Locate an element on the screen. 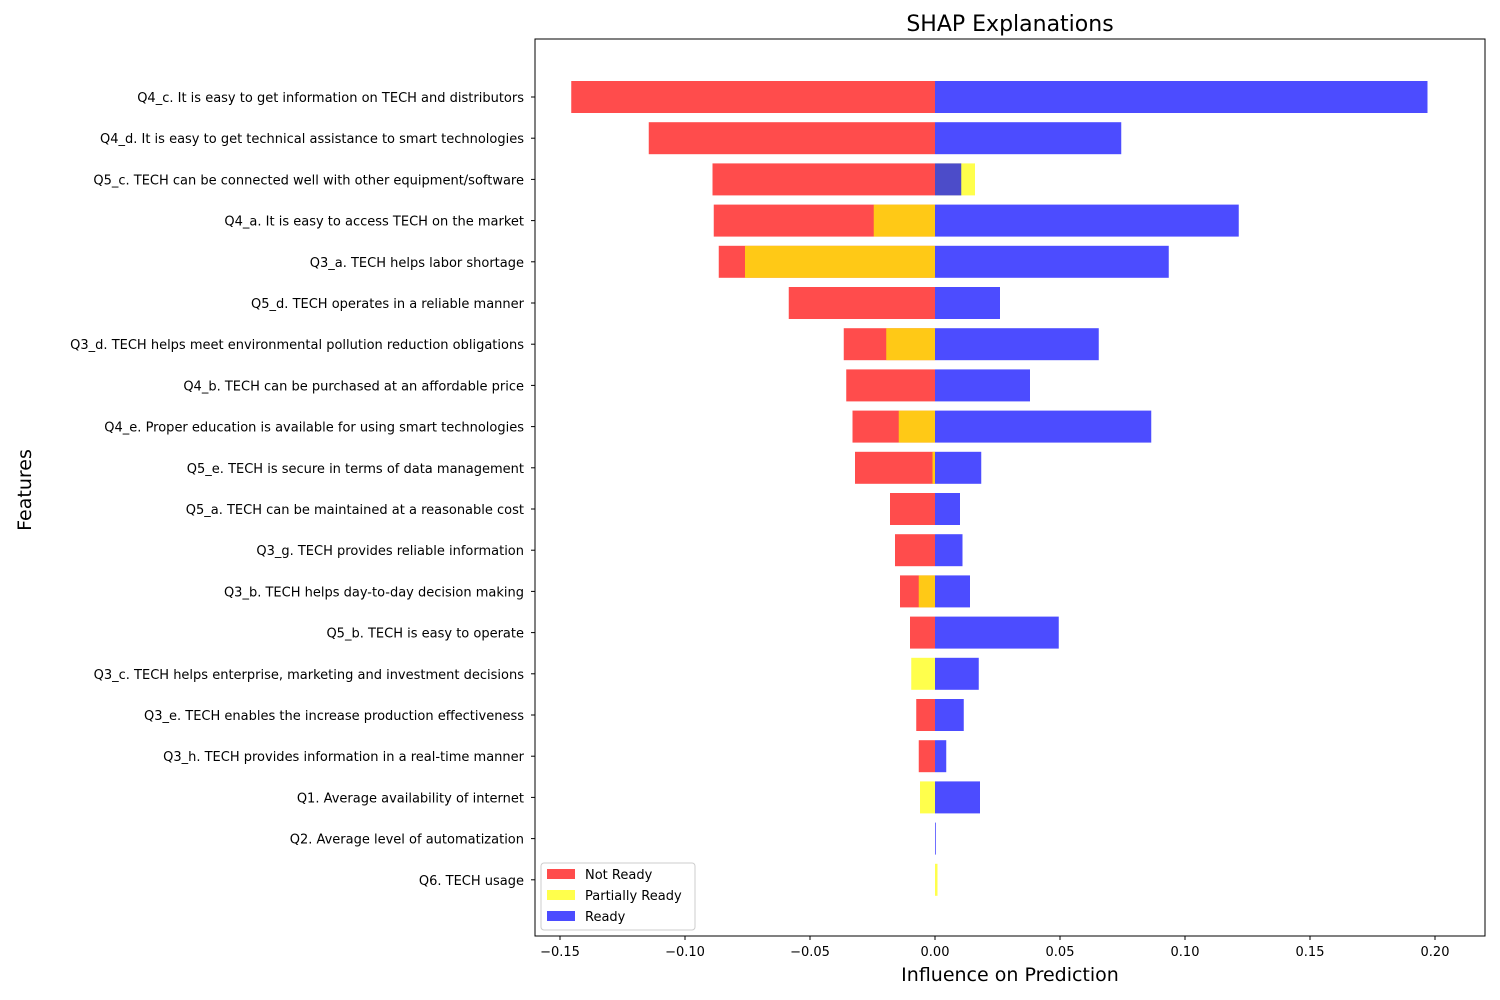 The height and width of the screenshot is (1000, 1500). legend-swatch-not-ready is located at coordinates (561, 874).